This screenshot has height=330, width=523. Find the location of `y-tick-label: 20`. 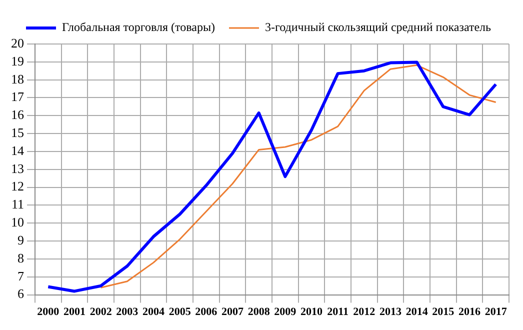

y-tick-label: 20 is located at coordinates (17, 42).